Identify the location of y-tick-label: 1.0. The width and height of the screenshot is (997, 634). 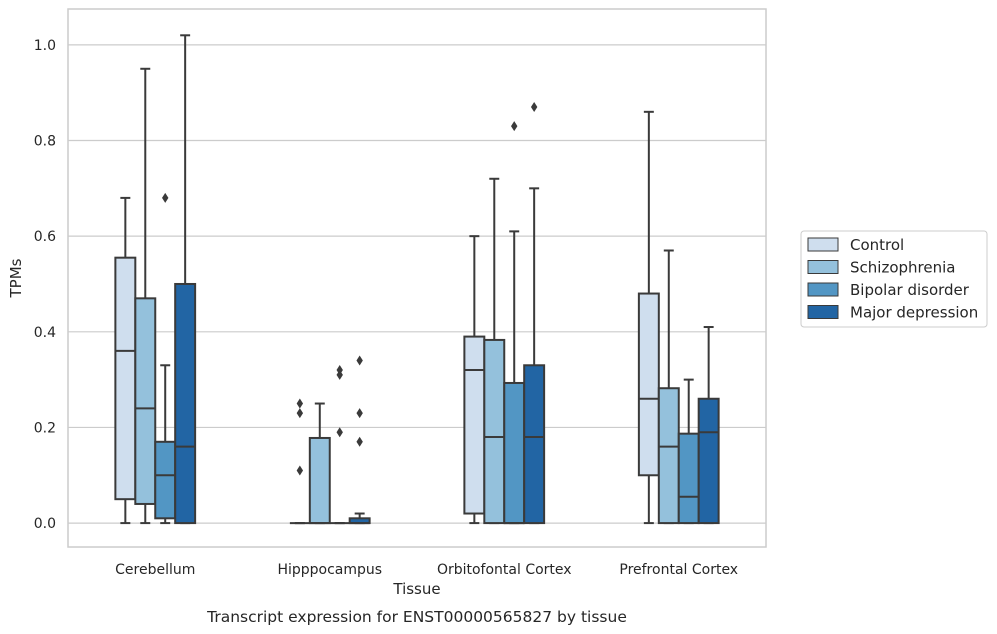
(45, 46).